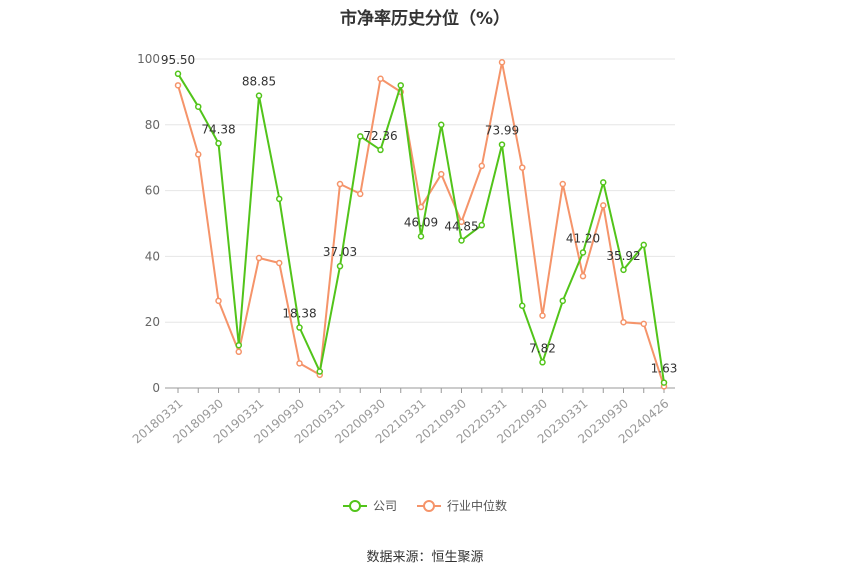  Describe the element at coordinates (152, 191) in the screenshot. I see `y-tick-label: 60` at that location.